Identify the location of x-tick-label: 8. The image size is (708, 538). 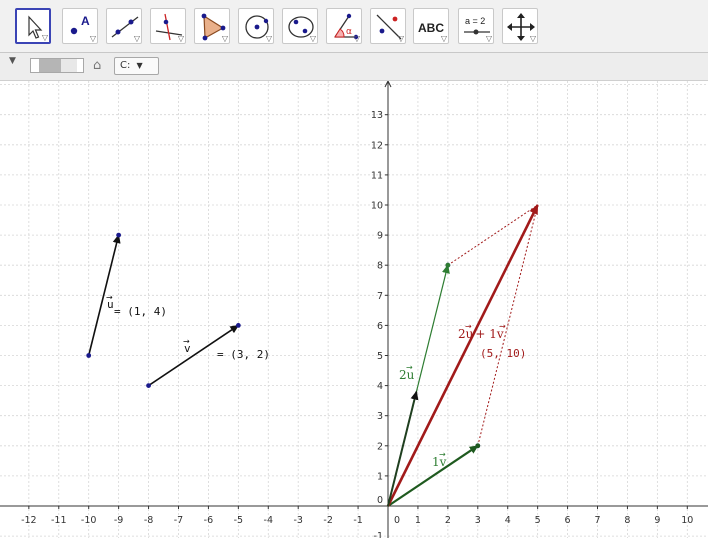
(627, 520).